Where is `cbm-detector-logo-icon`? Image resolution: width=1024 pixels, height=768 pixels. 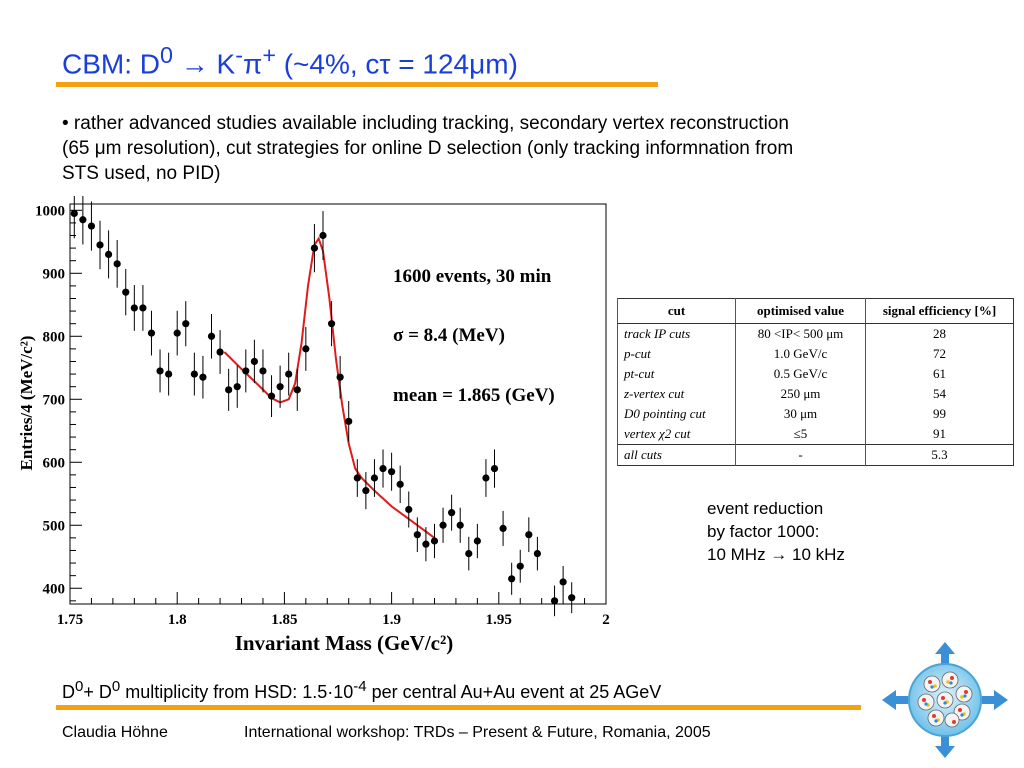
cbm-detector-logo-icon is located at coordinates (945, 700).